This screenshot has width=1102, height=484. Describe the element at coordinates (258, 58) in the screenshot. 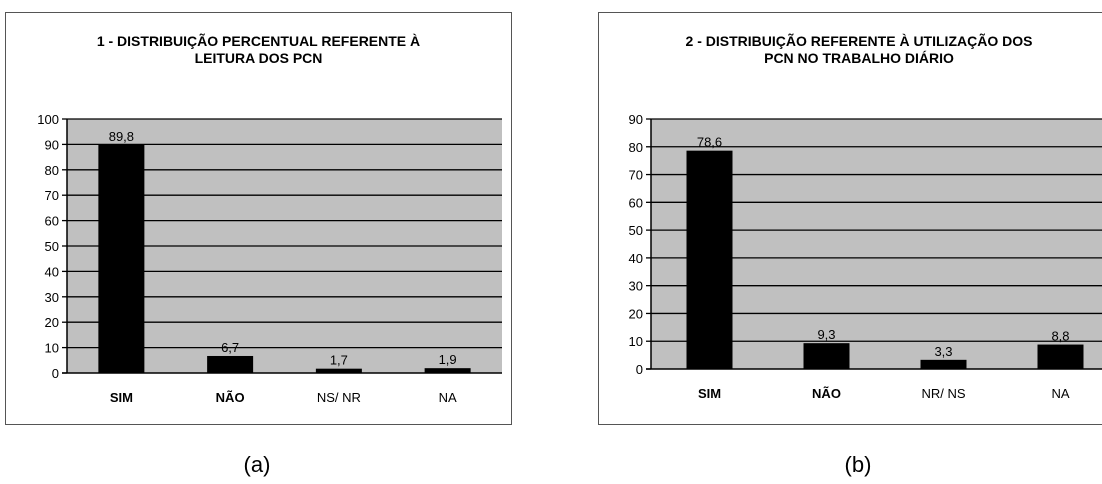

I see `chart-title-line: LEITURA DOS PCN` at that location.